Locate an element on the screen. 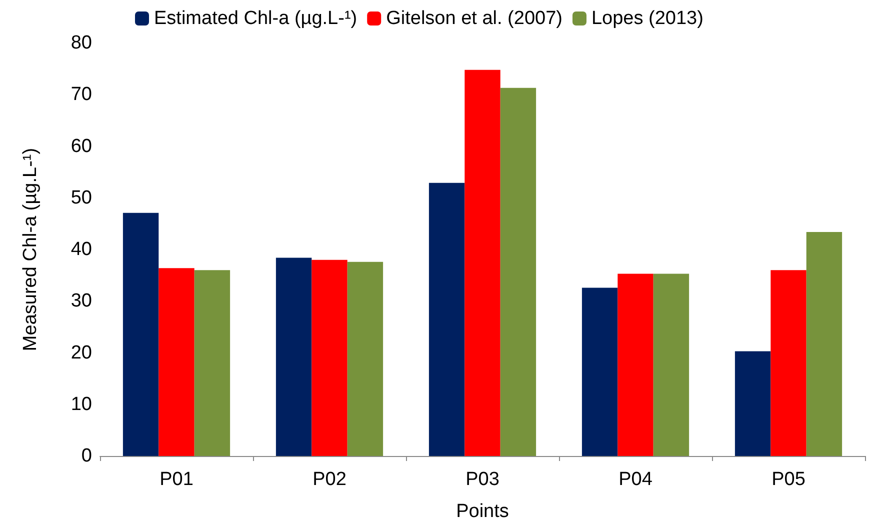 This screenshot has width=885, height=527. x-tick-label: P04 is located at coordinates (635, 479).